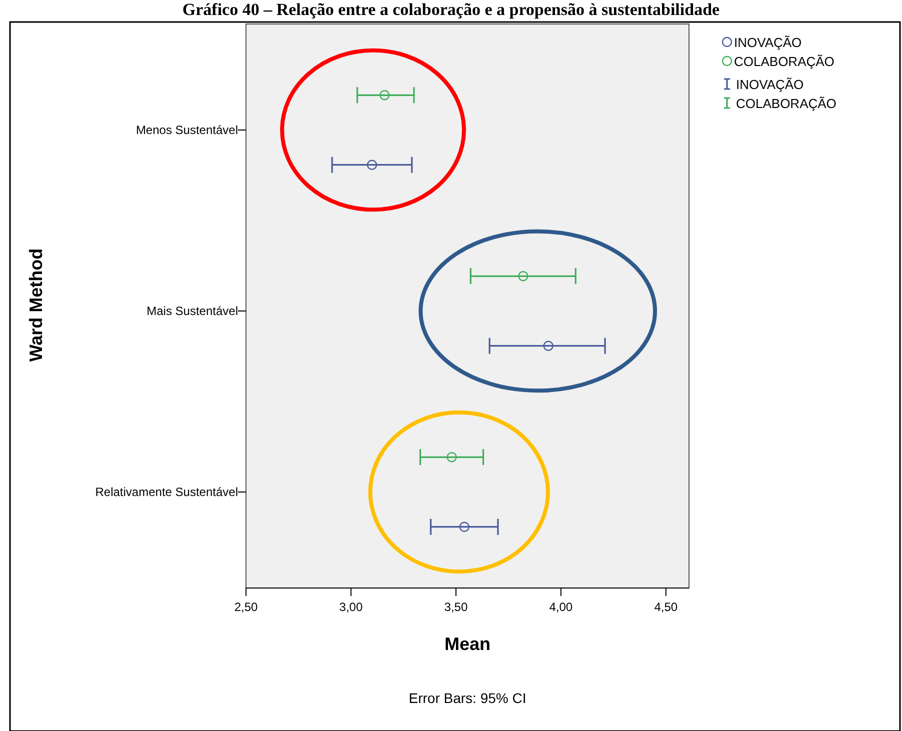  What do you see at coordinates (666, 607) in the screenshot?
I see `x-tick-label: 4,50` at bounding box center [666, 607].